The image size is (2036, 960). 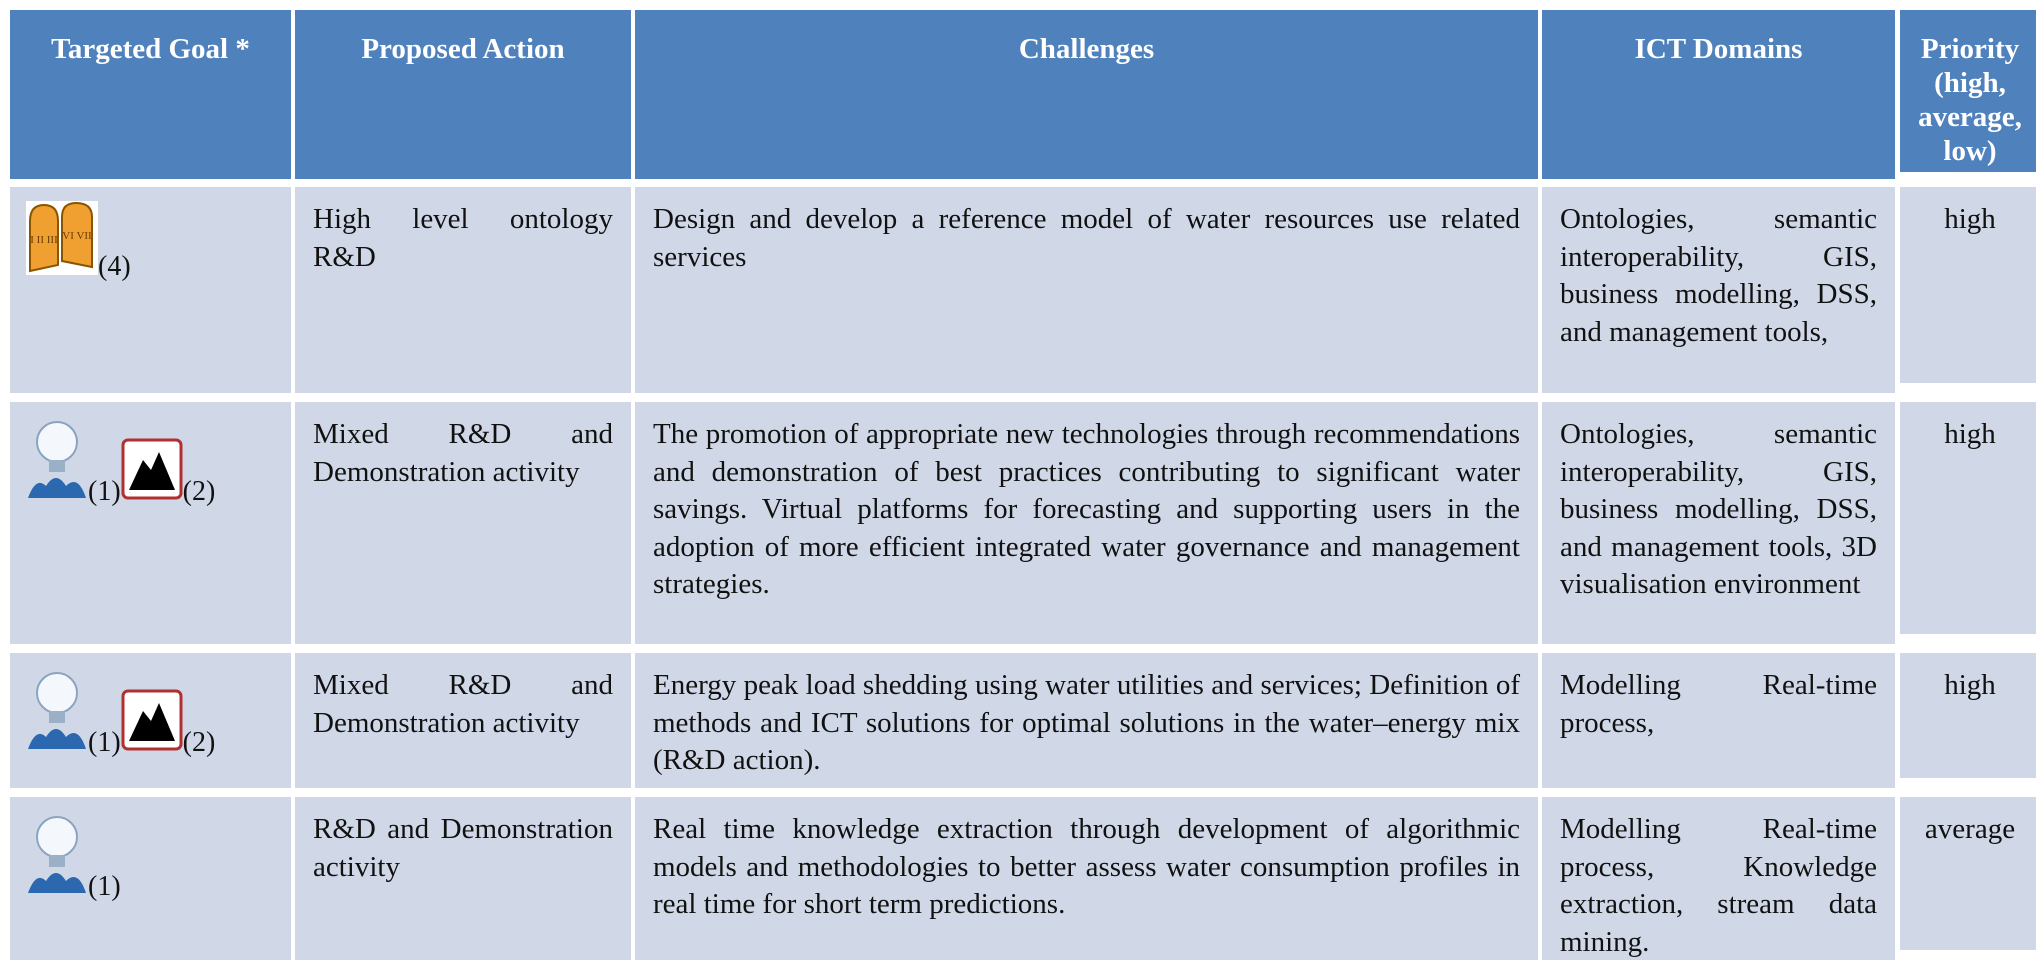 What do you see at coordinates (1718, 720) in the screenshot?
I see `domains-cell: Modelling Real-time process,` at bounding box center [1718, 720].